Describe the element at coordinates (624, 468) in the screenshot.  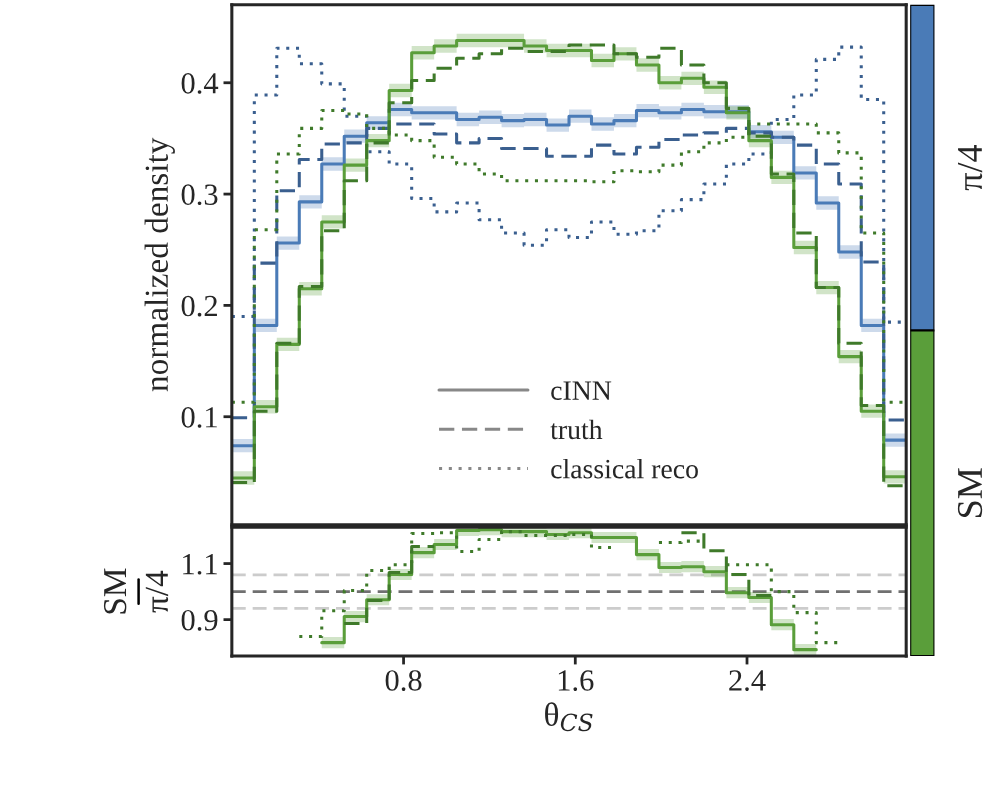
I see `annotation: classical reco` at that location.